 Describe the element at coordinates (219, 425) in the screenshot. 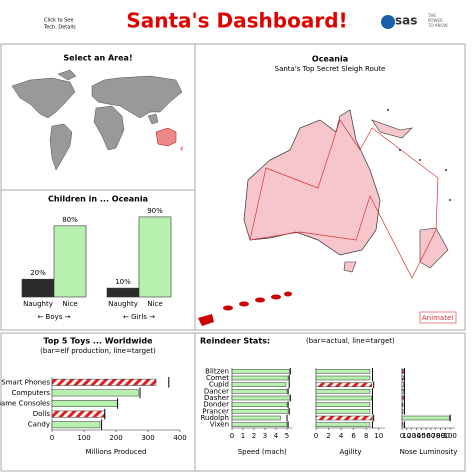

I see `category-label: Vixen` at that location.